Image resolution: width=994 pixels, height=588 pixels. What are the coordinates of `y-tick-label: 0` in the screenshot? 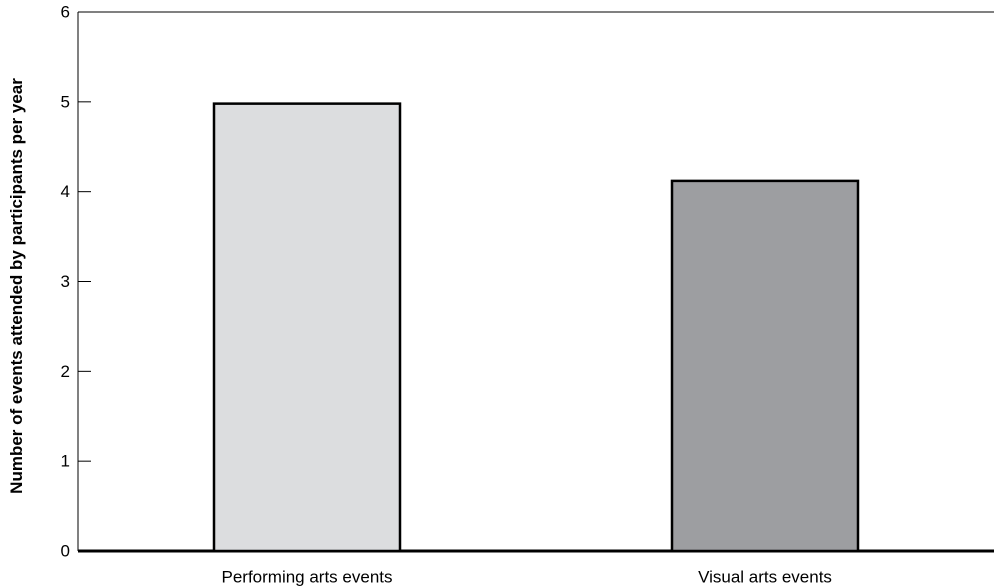 It's located at (65, 551).